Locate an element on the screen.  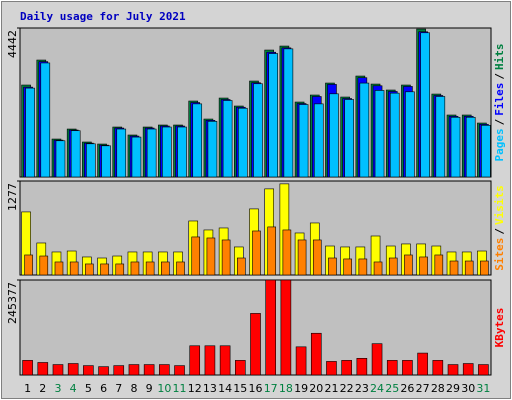
legend: Sites / Visits is located at coordinates (499, 228).